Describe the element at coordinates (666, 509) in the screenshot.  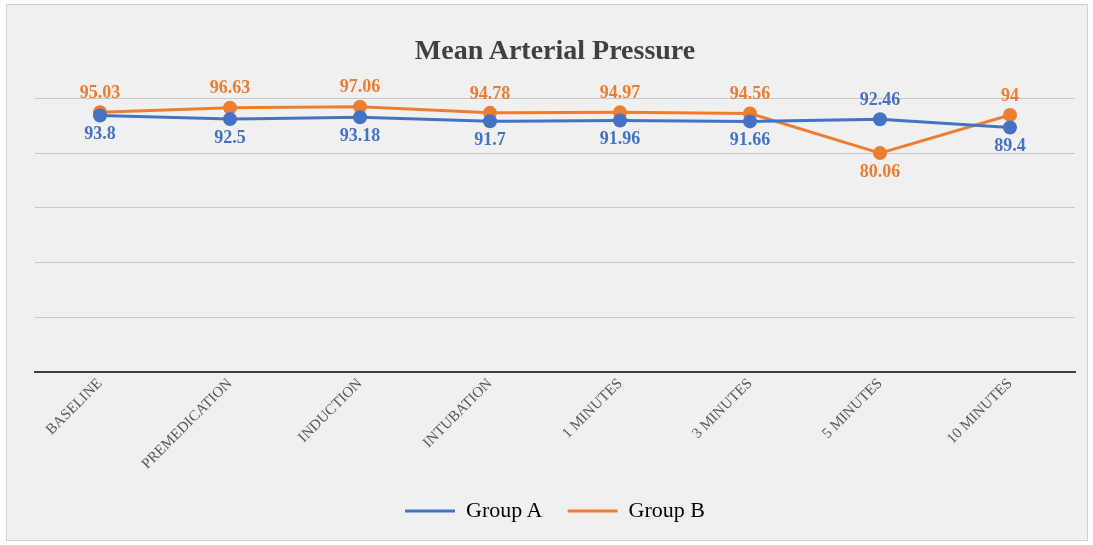
I see `legend-label: Group B` at that location.